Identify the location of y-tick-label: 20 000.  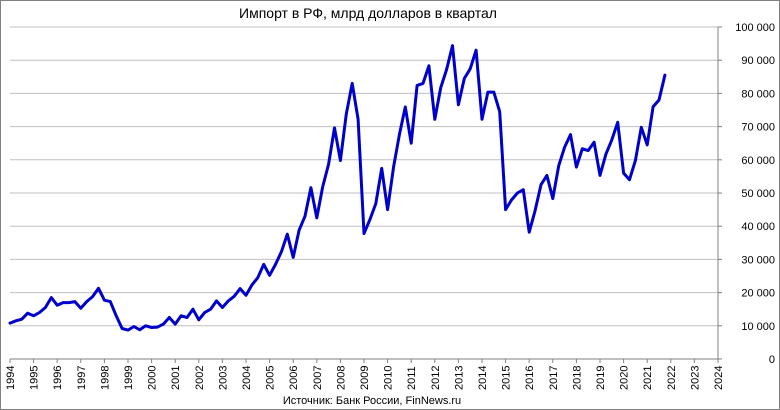
(758, 294).